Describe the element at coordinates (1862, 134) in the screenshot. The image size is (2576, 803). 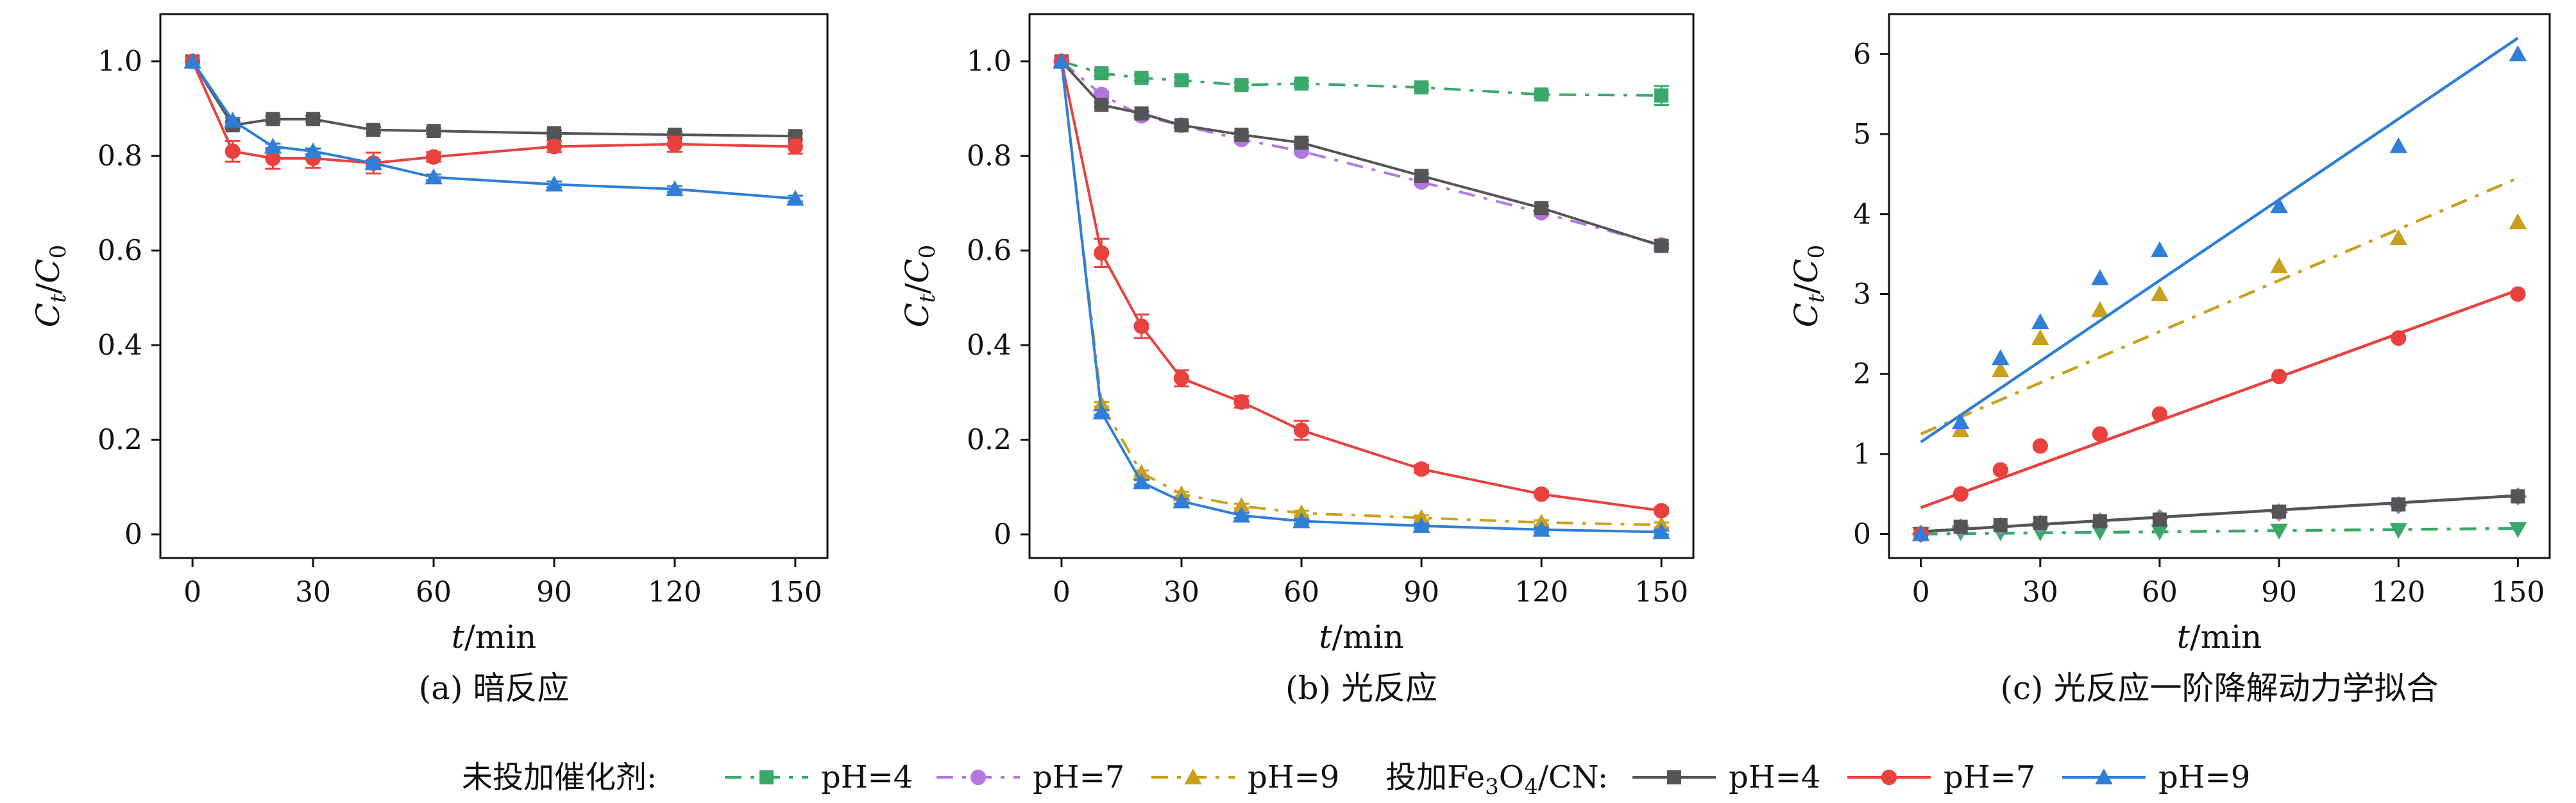
I see `y-tick-label: 5` at that location.